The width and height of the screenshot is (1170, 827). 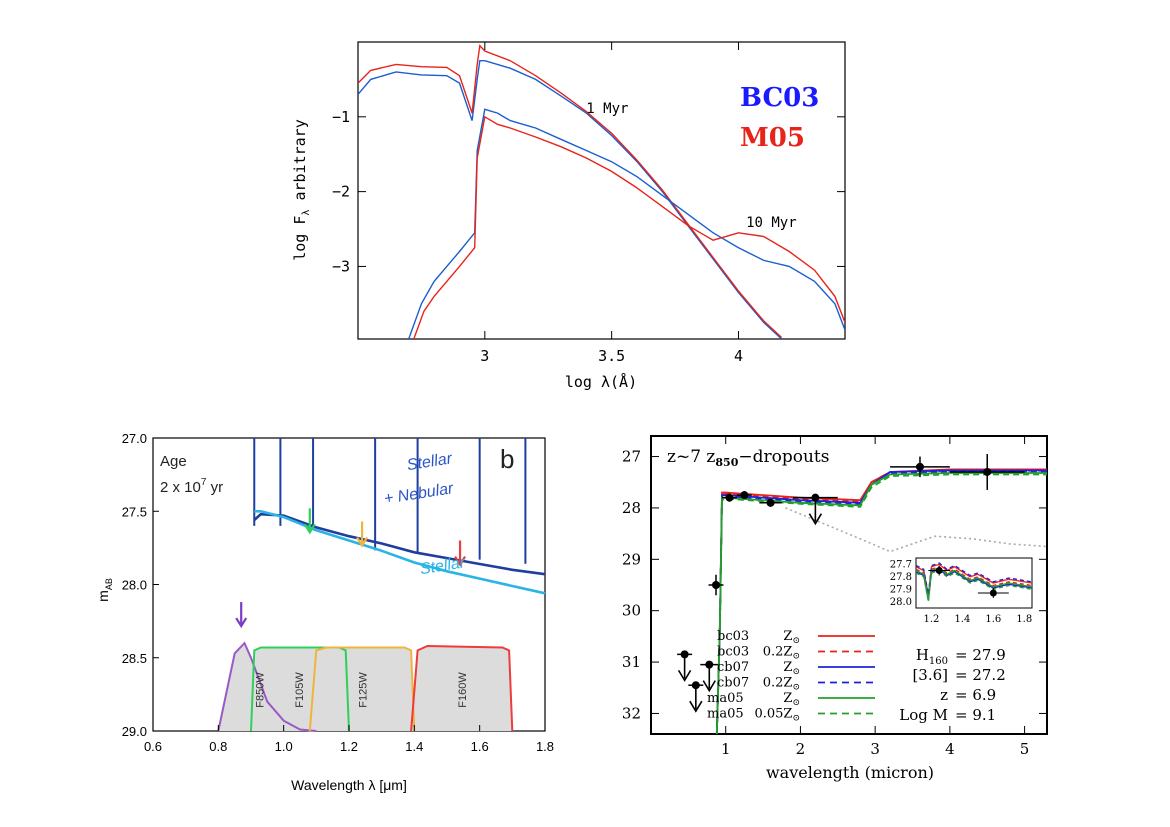 What do you see at coordinates (341, 192) in the screenshot?
I see `sed-y-tick-label: −2` at bounding box center [341, 192].